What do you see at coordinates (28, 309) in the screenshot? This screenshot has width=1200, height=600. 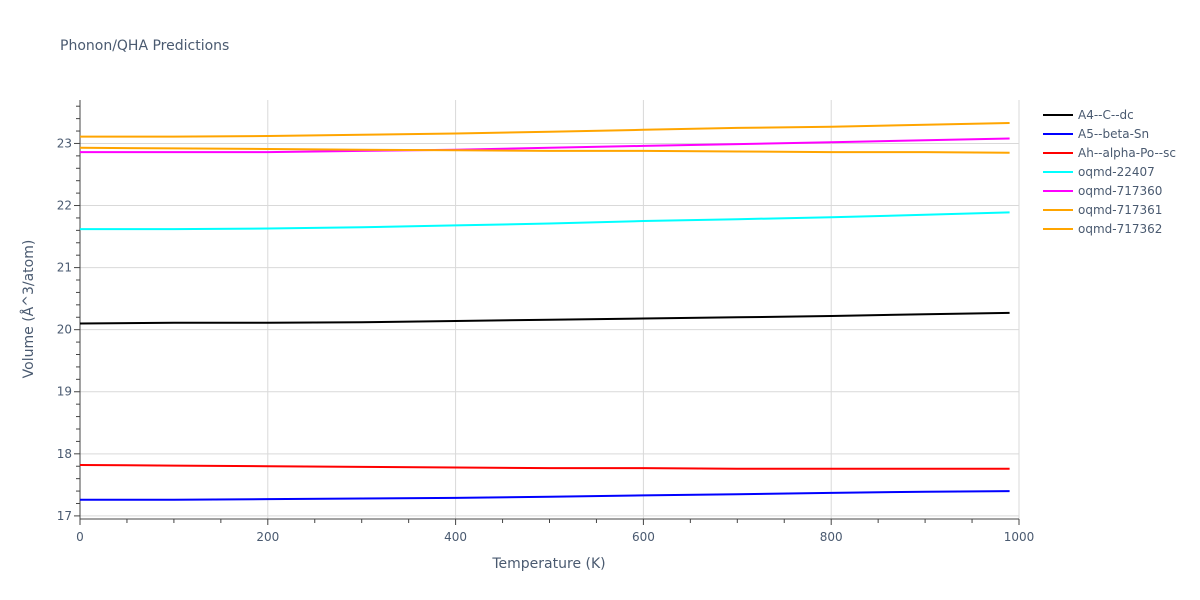 I see `y-axis-label: Volume (Å^3/atom)` at bounding box center [28, 309].